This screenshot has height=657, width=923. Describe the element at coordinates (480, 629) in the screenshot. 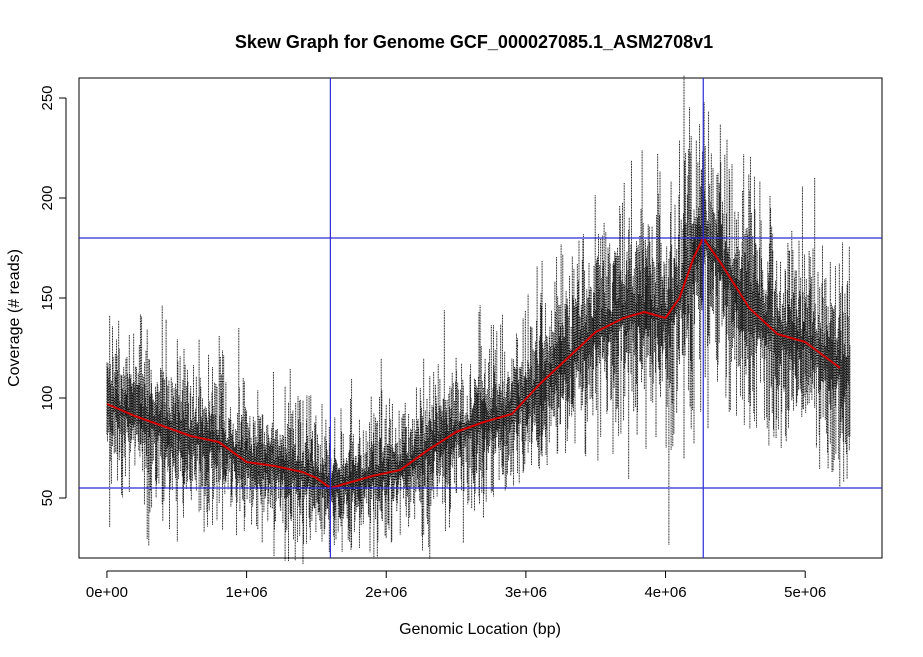

I see `x-axis-label: Genomic Location (bp)` at that location.